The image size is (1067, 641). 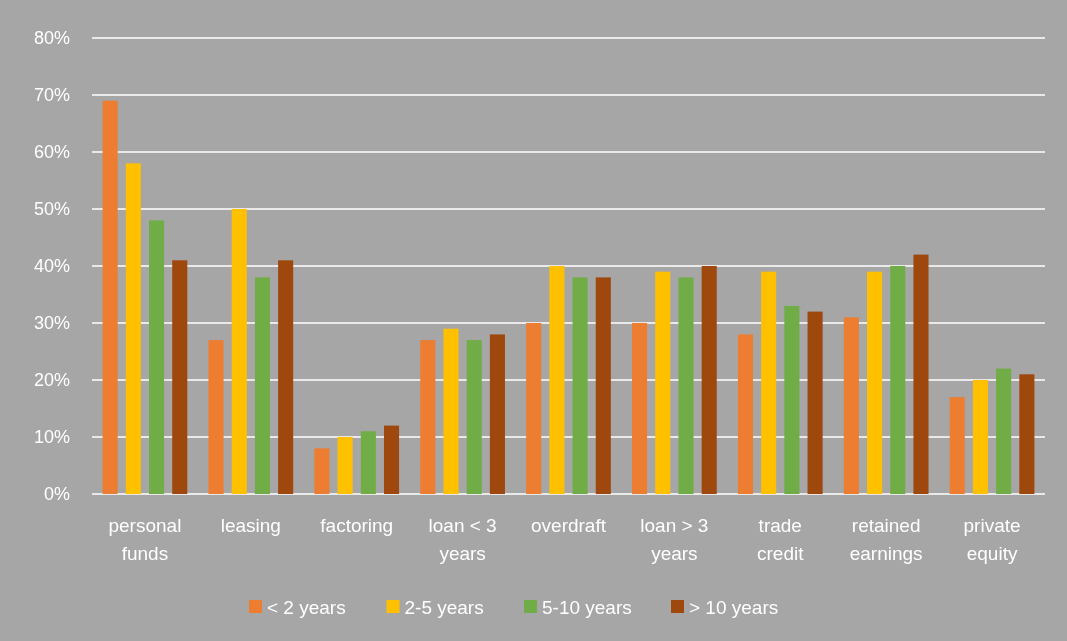 I want to click on y-tick-label: 80%, so click(x=51, y=38).